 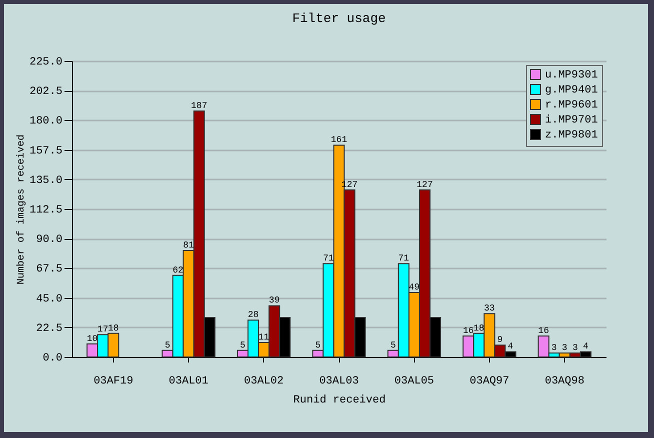 I want to click on data-label: 9, so click(x=500, y=340).